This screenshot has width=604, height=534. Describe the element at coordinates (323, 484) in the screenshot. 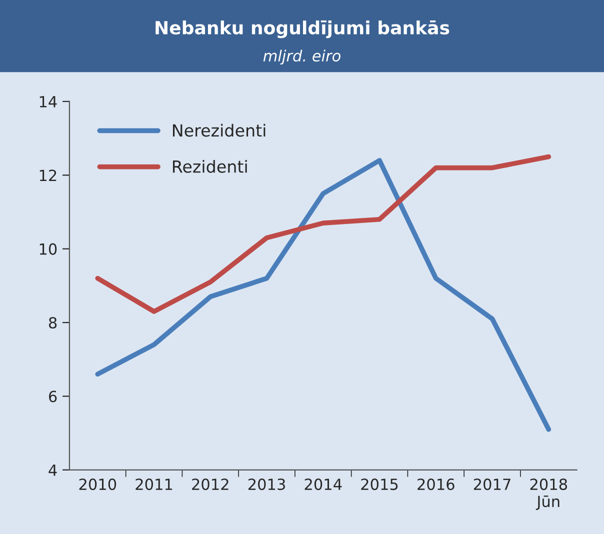

I see `x-tick-label: 2014` at that location.